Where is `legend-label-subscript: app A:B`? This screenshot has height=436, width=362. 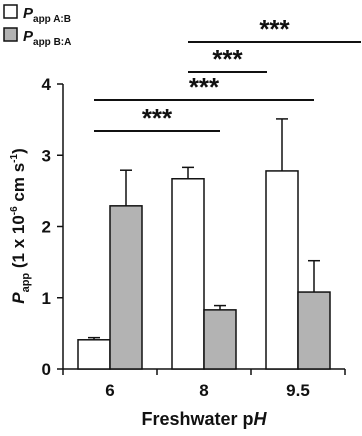 legend-label-subscript: app A:B is located at coordinates (52, 19).